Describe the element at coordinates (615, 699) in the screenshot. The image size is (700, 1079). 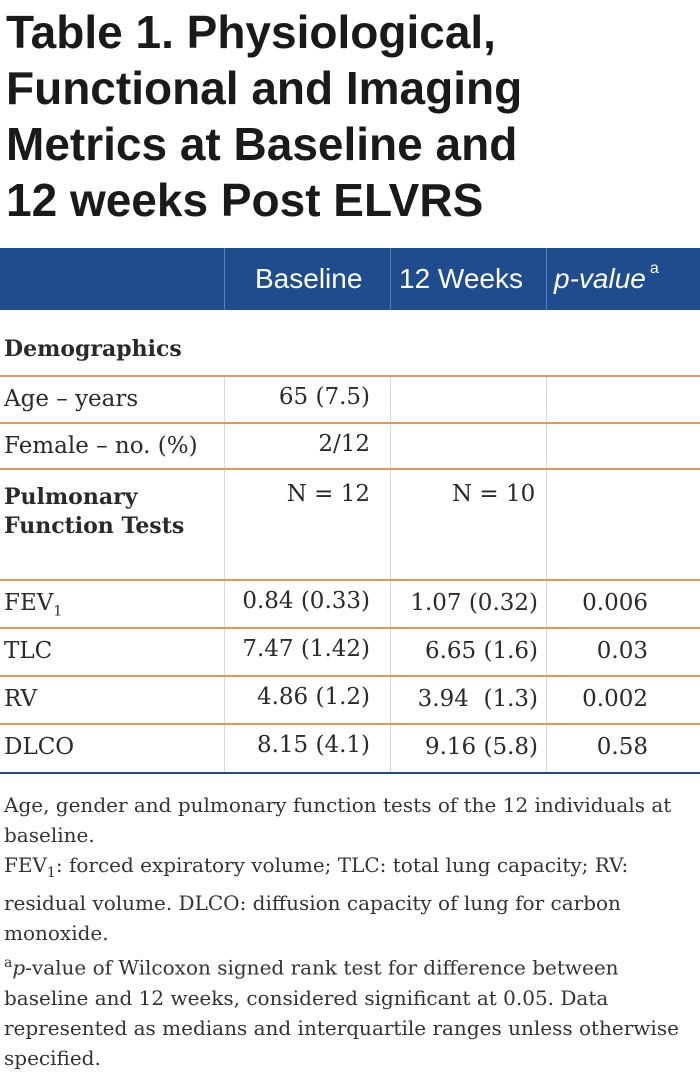
I see `p-value: 0.002` at that location.